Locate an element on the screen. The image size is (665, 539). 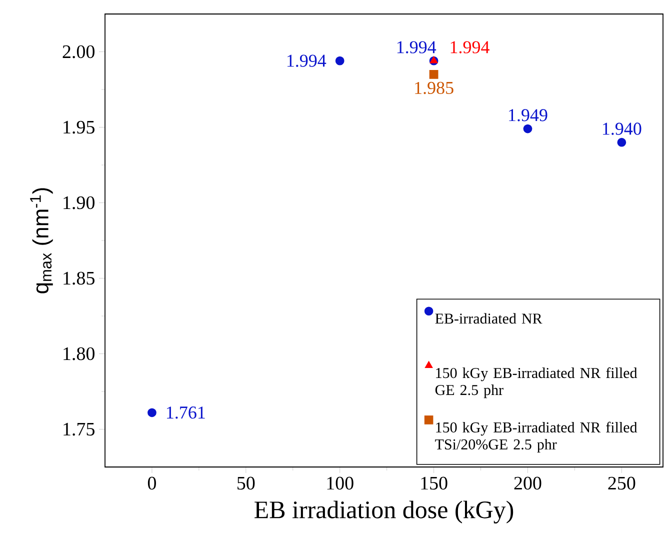
legend-label: EB-irradiated NR is located at coordinates (488, 318).